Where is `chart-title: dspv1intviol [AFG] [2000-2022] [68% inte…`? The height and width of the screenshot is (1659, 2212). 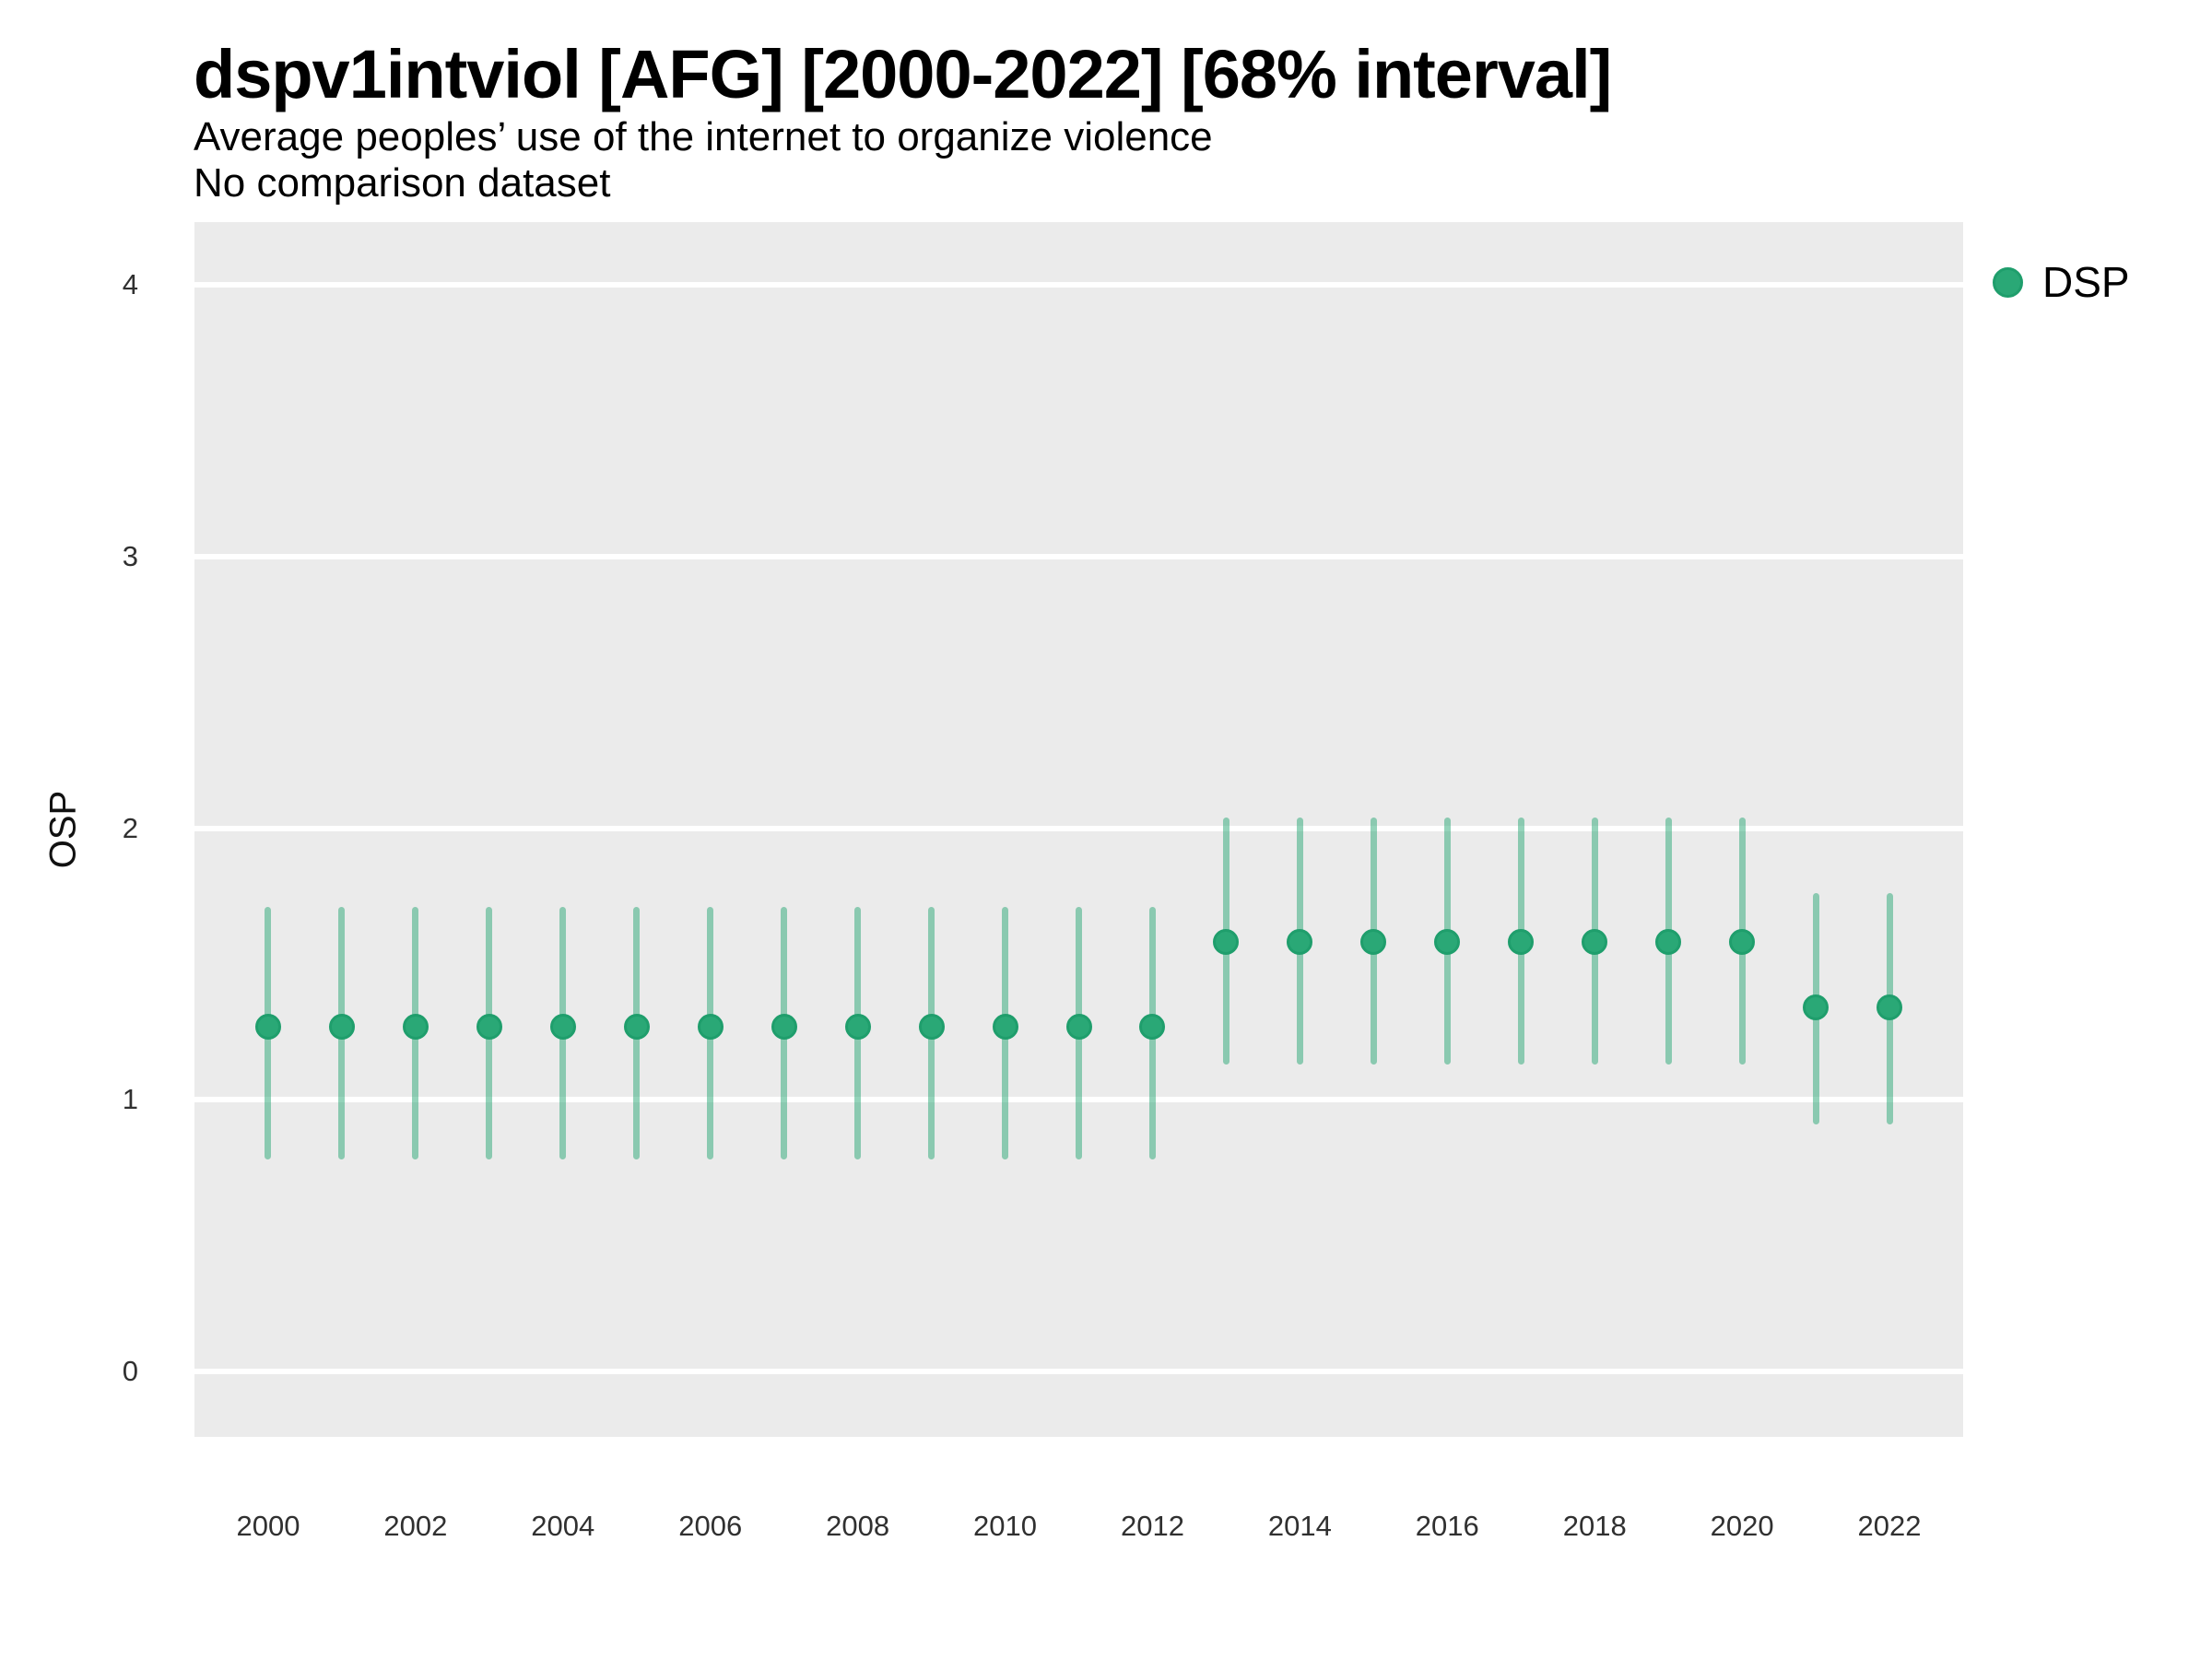 chart-title: dspv1intviol [AFG] [2000-2022] [68% inte… is located at coordinates (903, 74).